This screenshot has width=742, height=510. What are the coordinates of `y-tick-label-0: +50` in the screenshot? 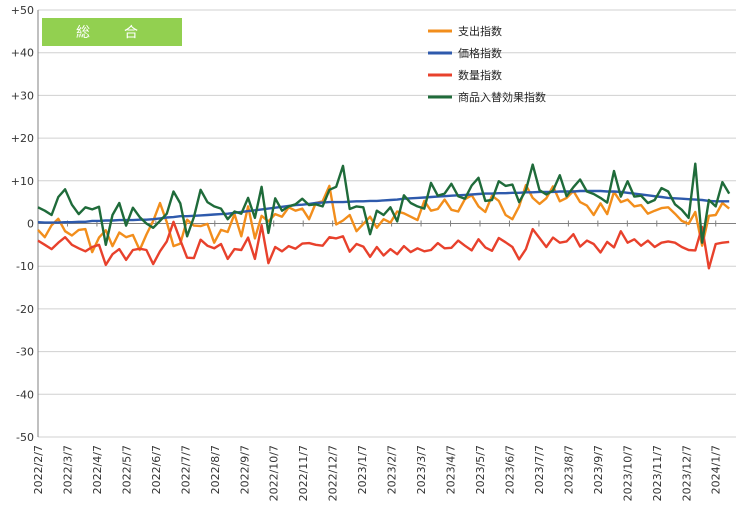 It's located at (22, 10).